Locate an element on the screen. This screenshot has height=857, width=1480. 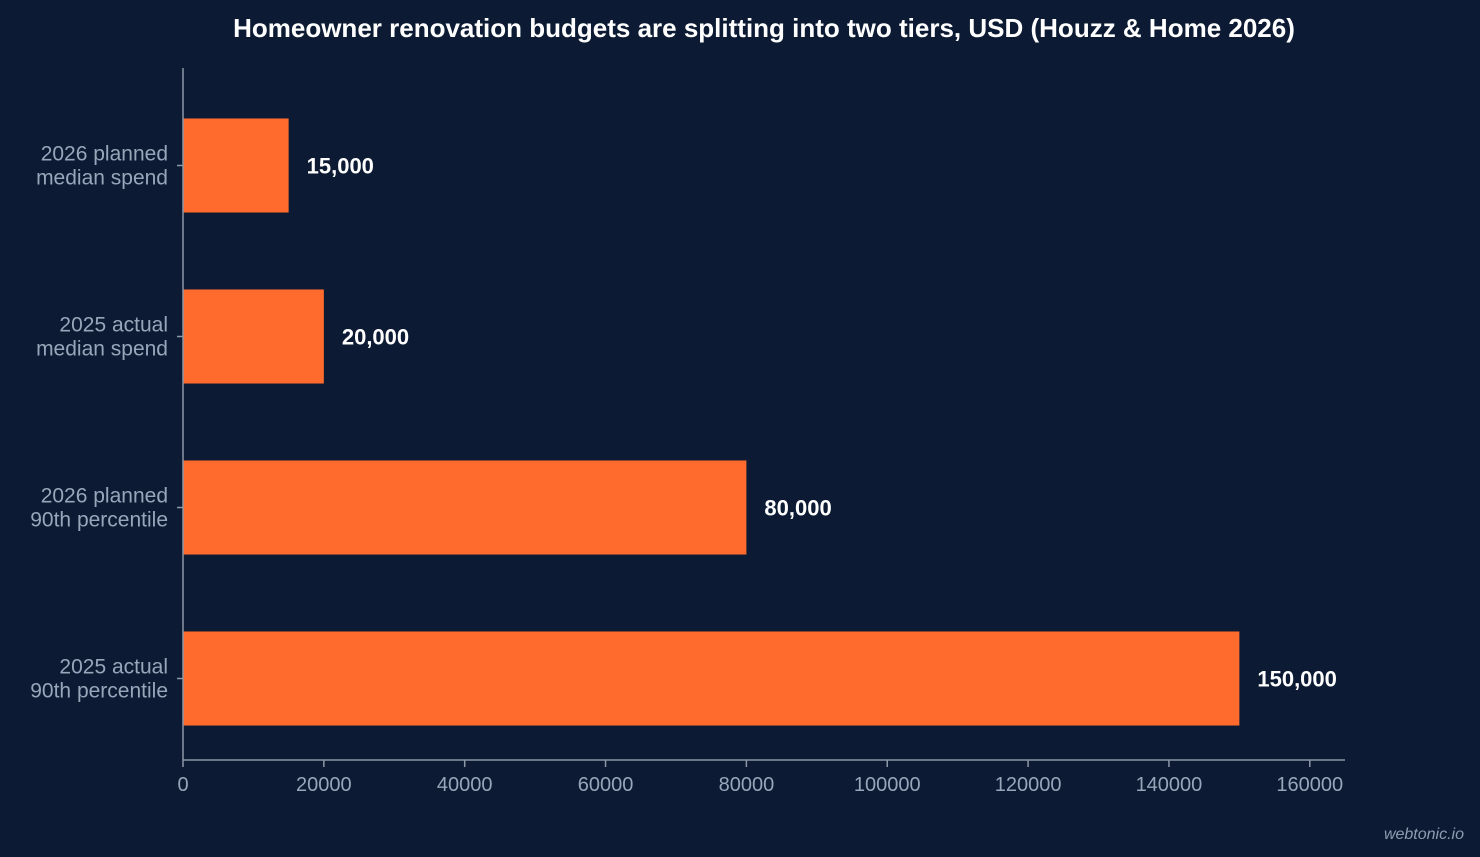
x-tick-label-1: 0 is located at coordinates (182, 785).